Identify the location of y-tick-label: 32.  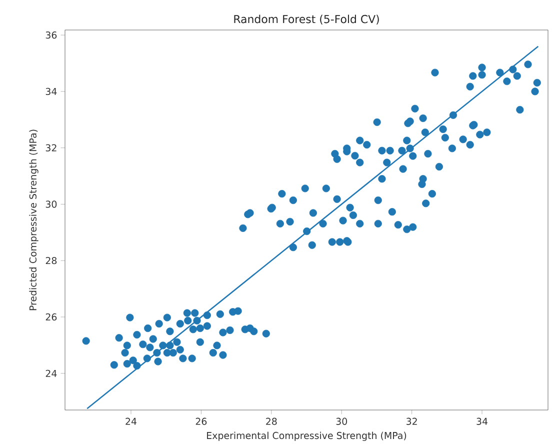
(51, 148).